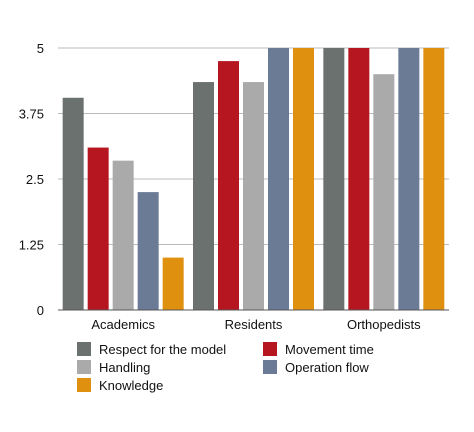  Describe the element at coordinates (35, 179) in the screenshot. I see `y-tick-label: 2.5` at that location.